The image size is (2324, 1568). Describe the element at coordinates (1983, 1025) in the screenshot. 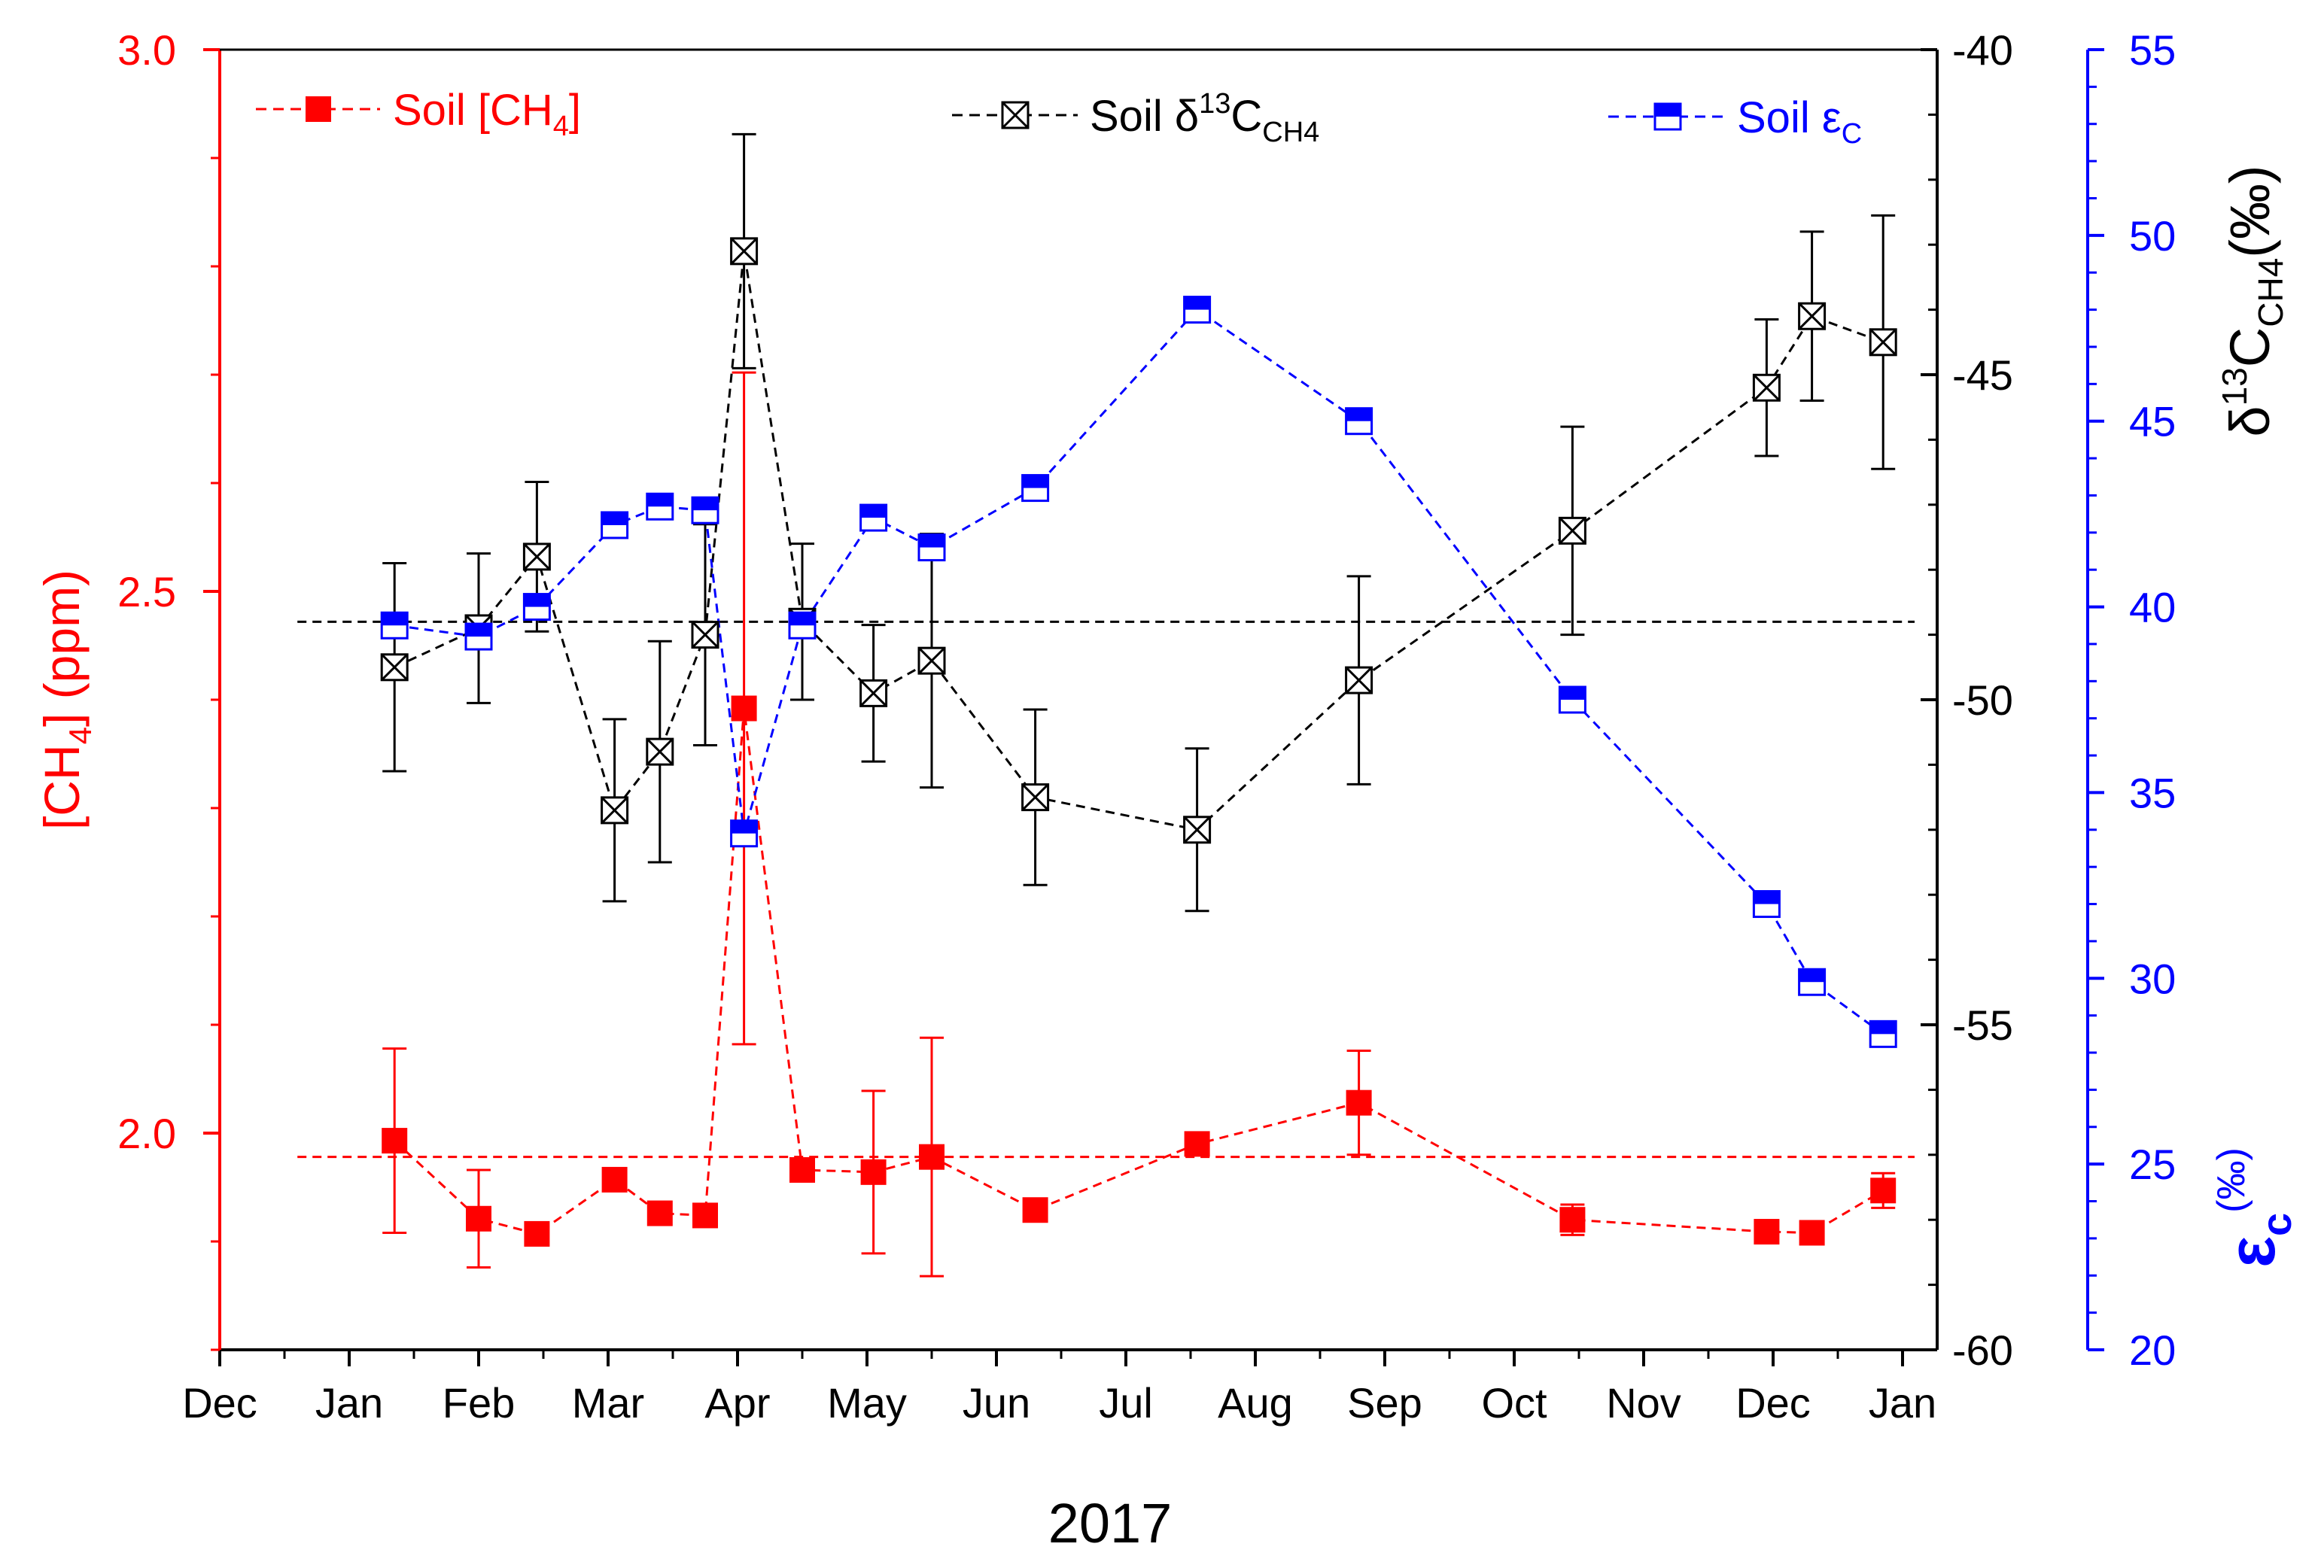

I see `right-d13c-tick-label: -55` at that location.